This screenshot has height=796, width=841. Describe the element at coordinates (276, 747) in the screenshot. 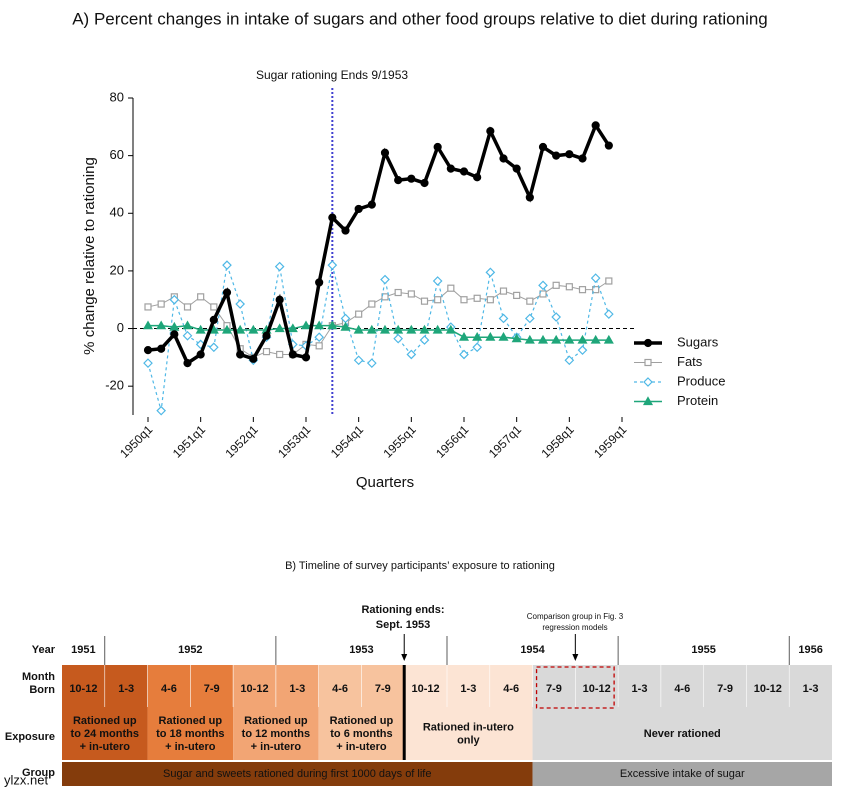

I see `exposure-label: + in-utero` at that location.